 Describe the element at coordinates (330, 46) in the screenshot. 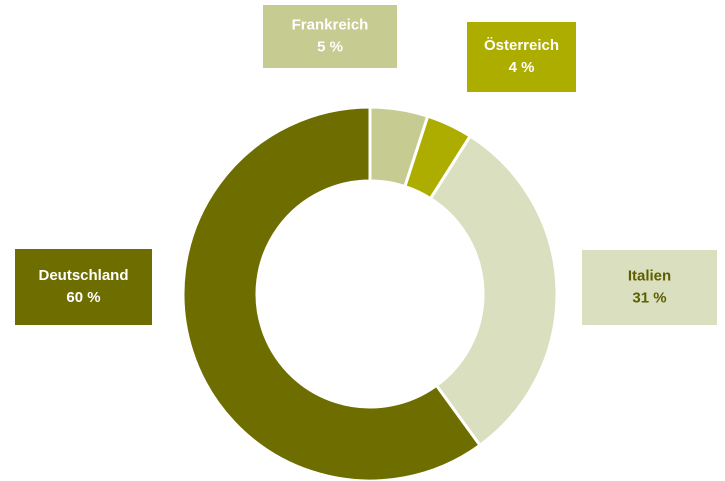

I see `value-label: 5 %` at that location.